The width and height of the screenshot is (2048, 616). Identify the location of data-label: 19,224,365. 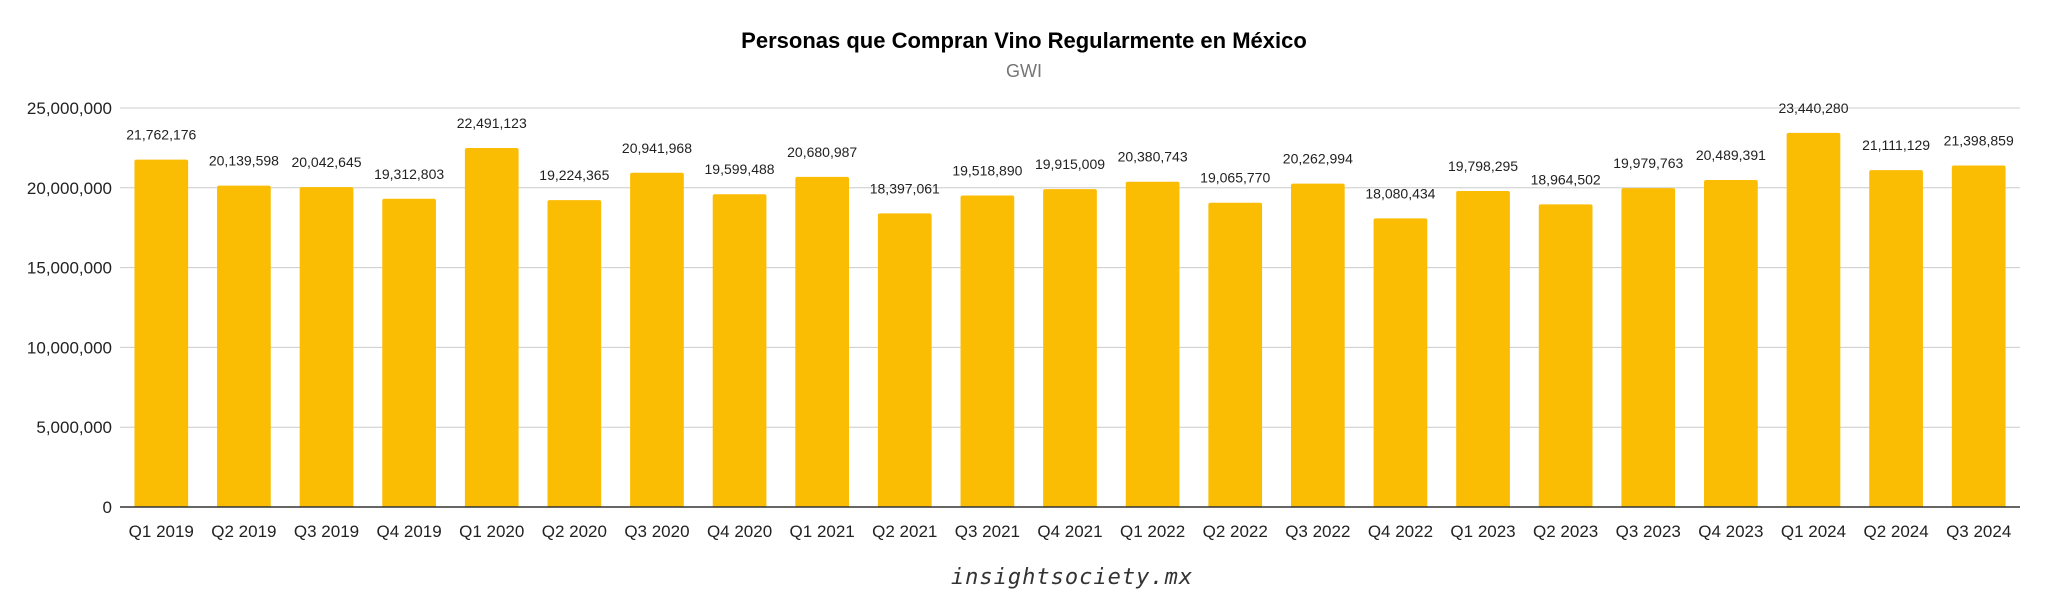
(574, 175).